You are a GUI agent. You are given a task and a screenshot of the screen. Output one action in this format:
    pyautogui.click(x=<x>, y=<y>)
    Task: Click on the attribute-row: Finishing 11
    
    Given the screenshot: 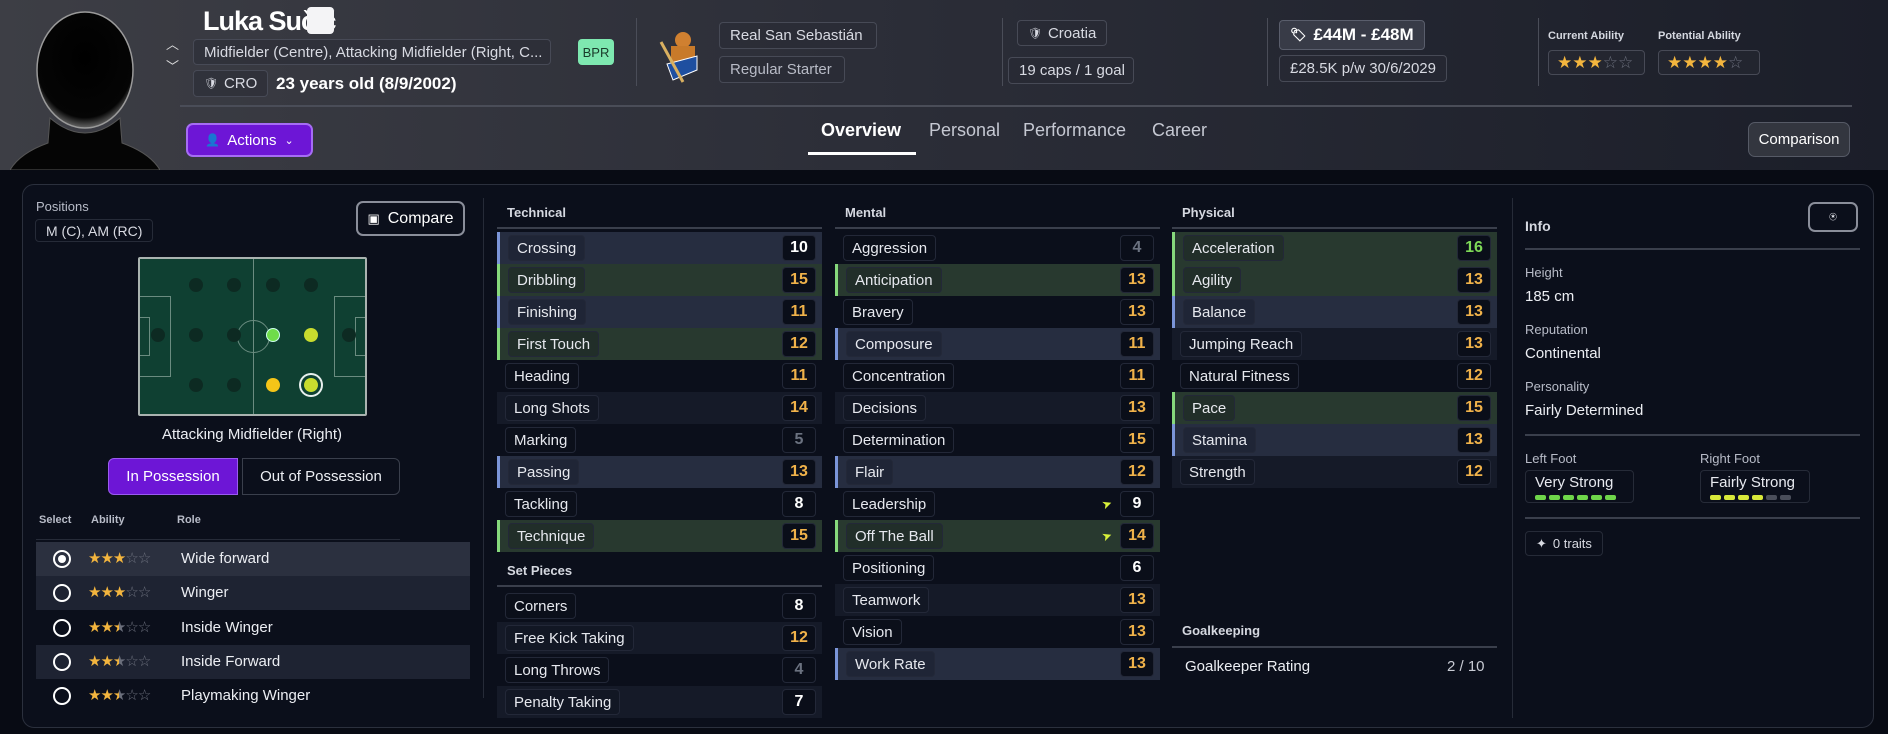 What is the action you would take?
    pyautogui.click(x=659, y=312)
    